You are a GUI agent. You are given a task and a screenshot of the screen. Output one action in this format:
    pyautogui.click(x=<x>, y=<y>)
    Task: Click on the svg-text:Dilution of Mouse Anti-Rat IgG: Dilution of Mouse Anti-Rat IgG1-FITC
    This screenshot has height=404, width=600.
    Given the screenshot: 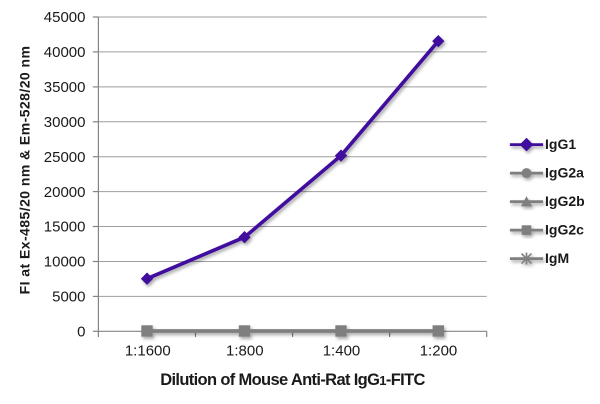 What is the action you would take?
    pyautogui.click(x=292, y=380)
    